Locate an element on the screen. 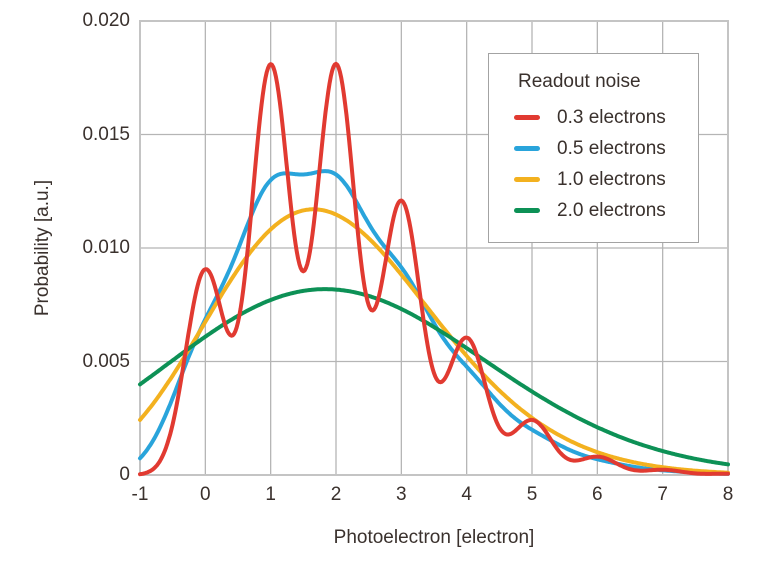  y-tick-label: 0.020 is located at coordinates (106, 20).